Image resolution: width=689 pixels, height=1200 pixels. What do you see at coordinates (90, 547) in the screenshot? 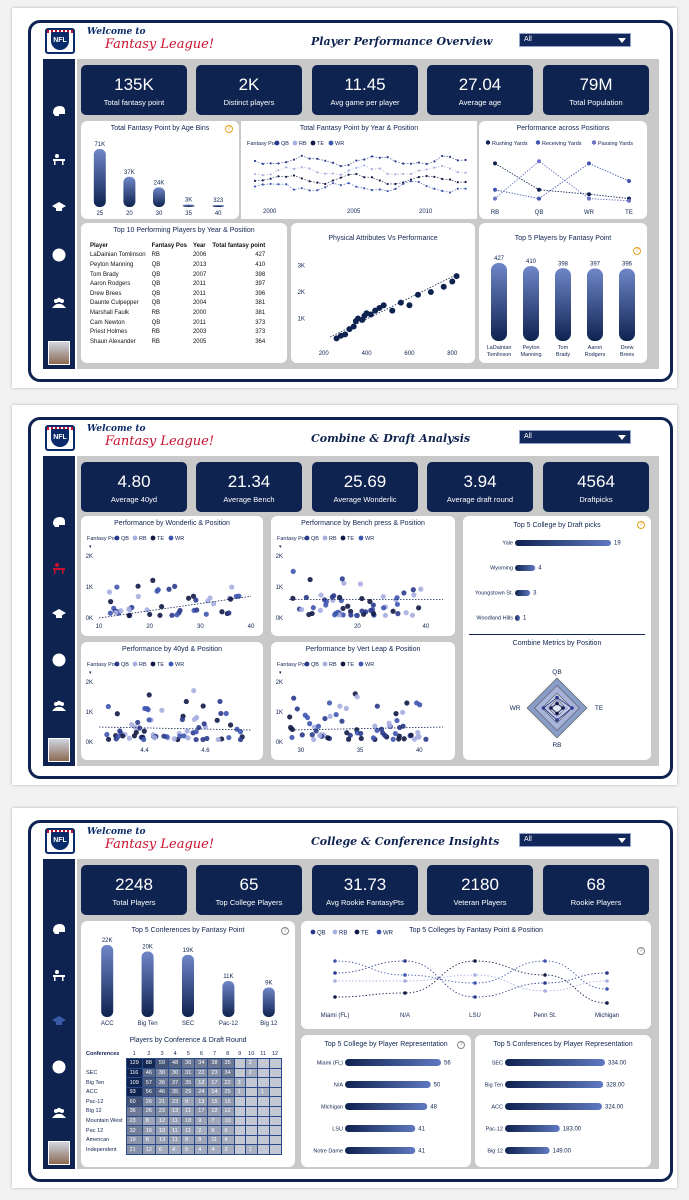
I see `sort-marker: ▾` at bounding box center [90, 547].